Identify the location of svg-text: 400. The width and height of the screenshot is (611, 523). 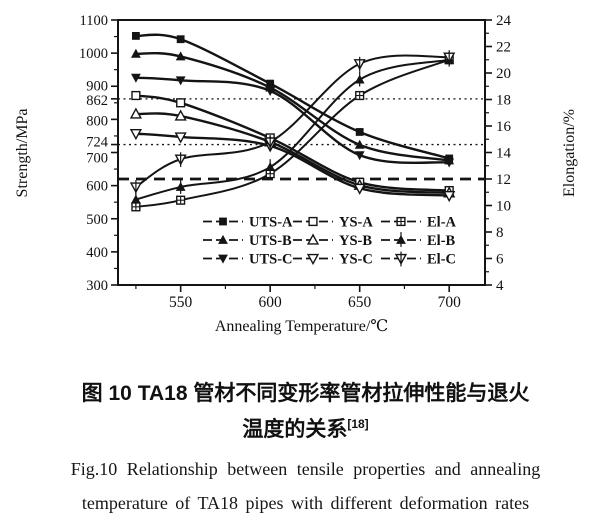
(97, 253).